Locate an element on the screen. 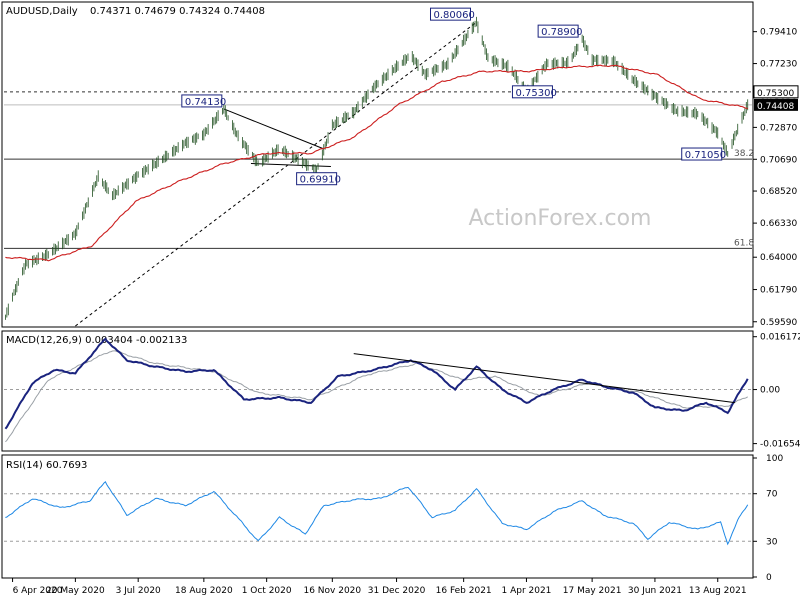  x-tick-label: 16 Feb 2021 is located at coordinates (464, 591).